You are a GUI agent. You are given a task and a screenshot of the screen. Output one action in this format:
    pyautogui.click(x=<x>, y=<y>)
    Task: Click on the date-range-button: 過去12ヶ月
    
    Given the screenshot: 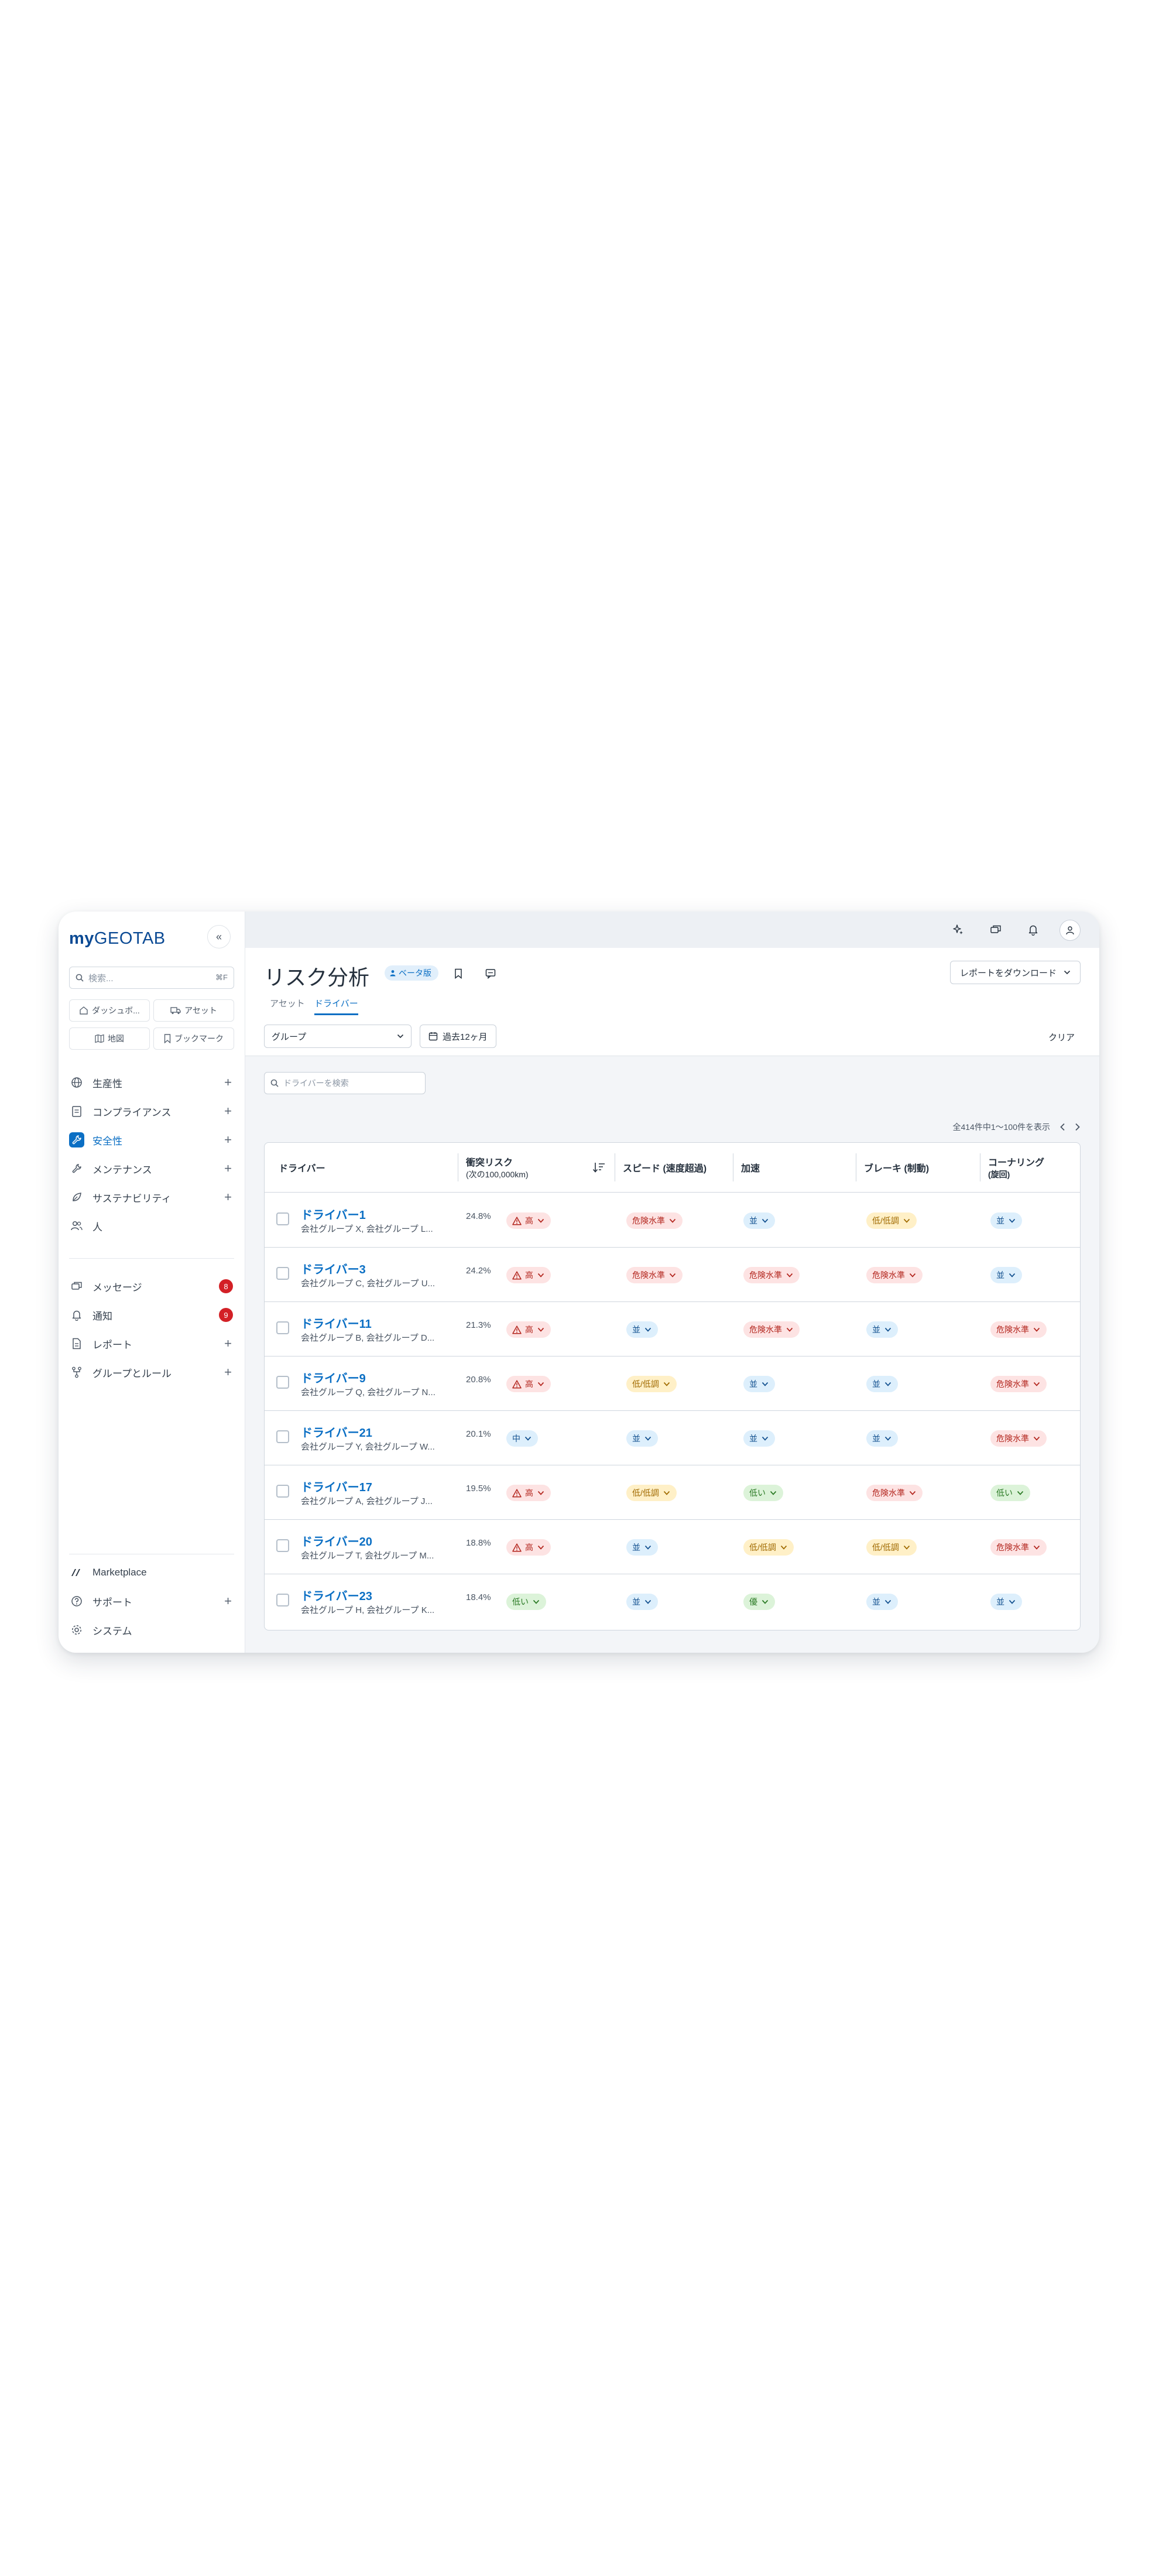 What is the action you would take?
    pyautogui.click(x=458, y=1036)
    